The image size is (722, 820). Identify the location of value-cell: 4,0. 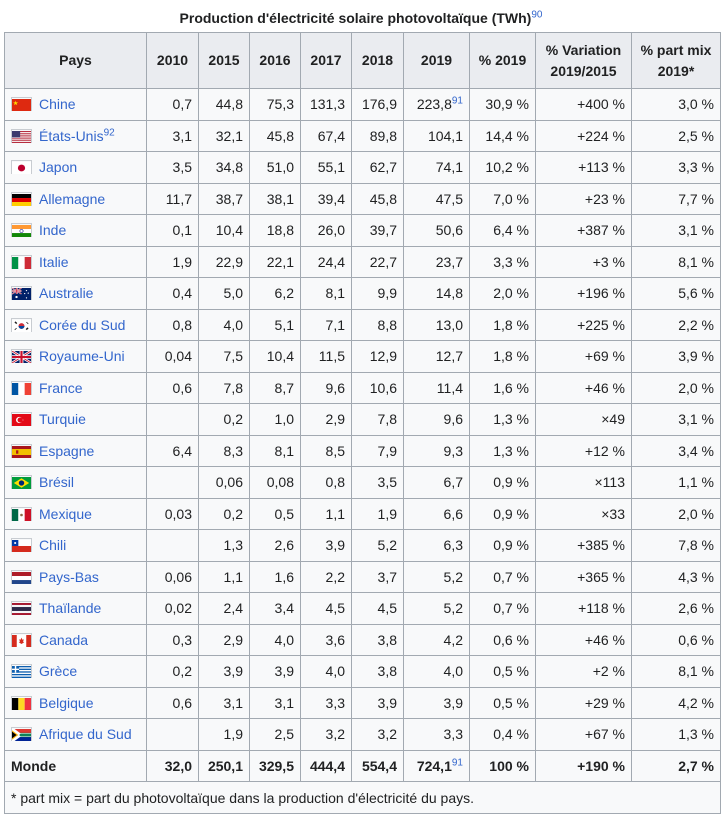
(275, 639).